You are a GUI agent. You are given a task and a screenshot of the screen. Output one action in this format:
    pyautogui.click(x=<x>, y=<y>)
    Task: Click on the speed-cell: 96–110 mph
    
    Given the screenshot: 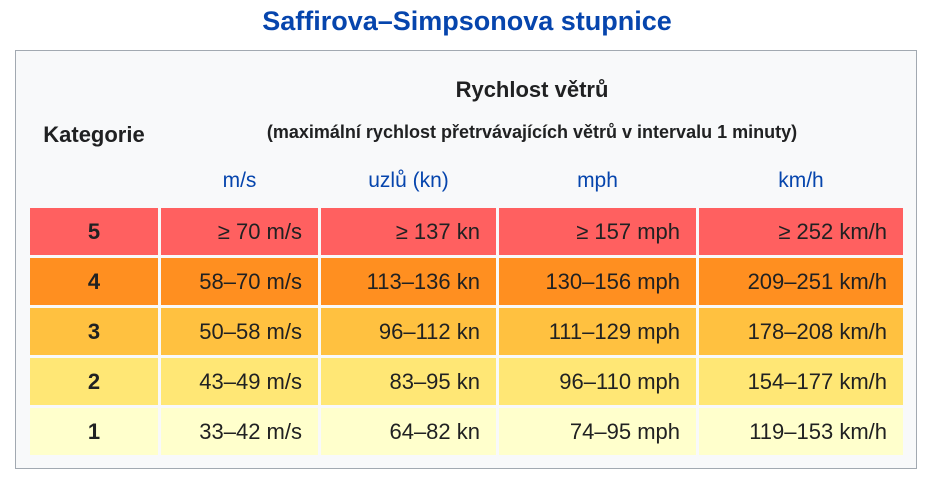 What is the action you would take?
    pyautogui.click(x=597, y=381)
    